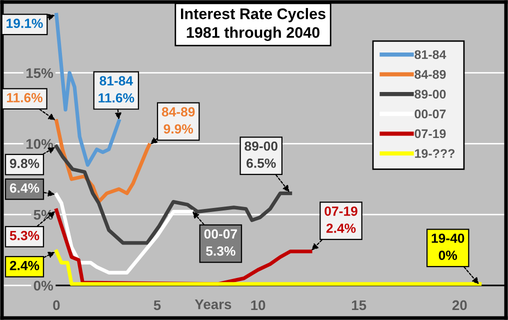 The image size is (508, 320). Describe the element at coordinates (24, 23) in the screenshot. I see `annotation: 19.1%` at that location.